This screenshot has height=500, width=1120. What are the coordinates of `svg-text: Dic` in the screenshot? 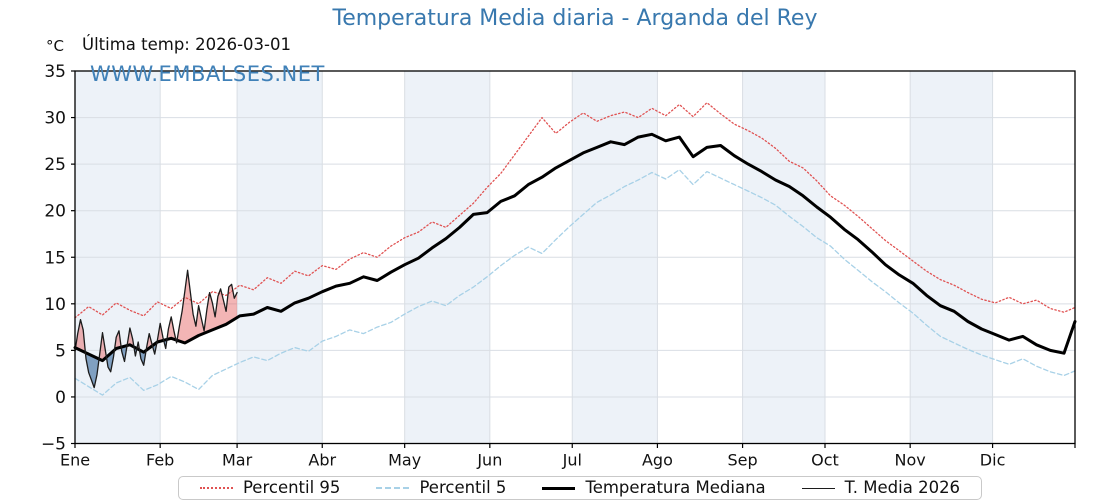 It's located at (993, 460).